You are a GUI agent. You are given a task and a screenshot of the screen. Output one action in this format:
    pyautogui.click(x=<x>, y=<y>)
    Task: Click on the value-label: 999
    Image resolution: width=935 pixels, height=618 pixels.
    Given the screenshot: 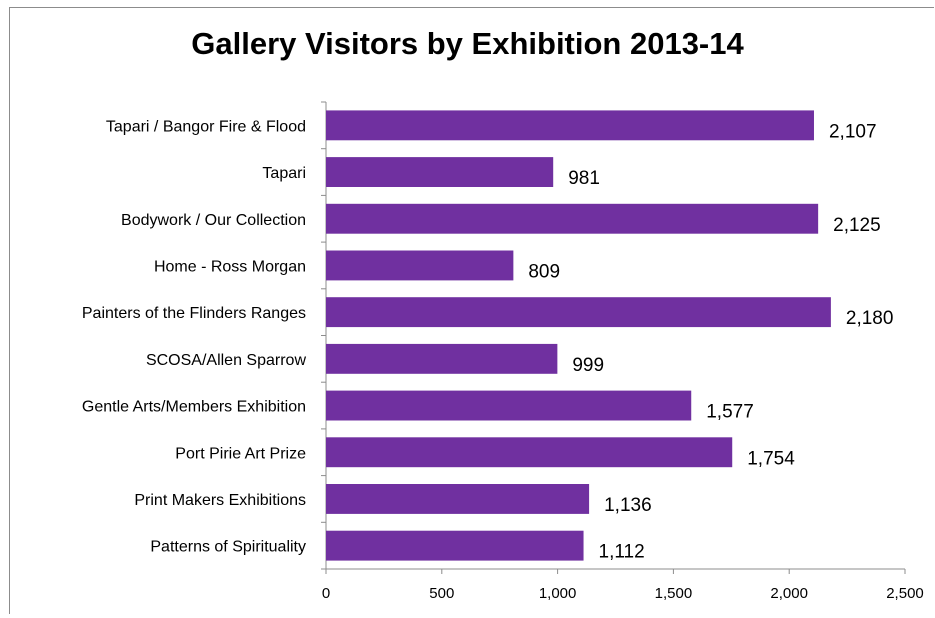 What is the action you would take?
    pyautogui.click(x=588, y=365)
    